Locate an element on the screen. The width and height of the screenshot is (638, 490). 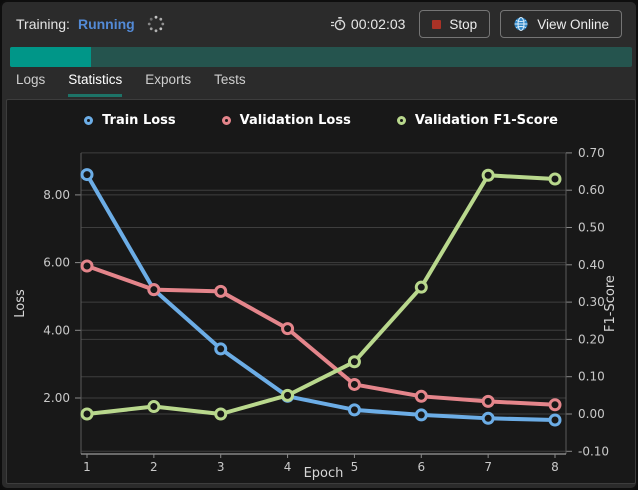
view-online-label: View Online is located at coordinates (573, 24).